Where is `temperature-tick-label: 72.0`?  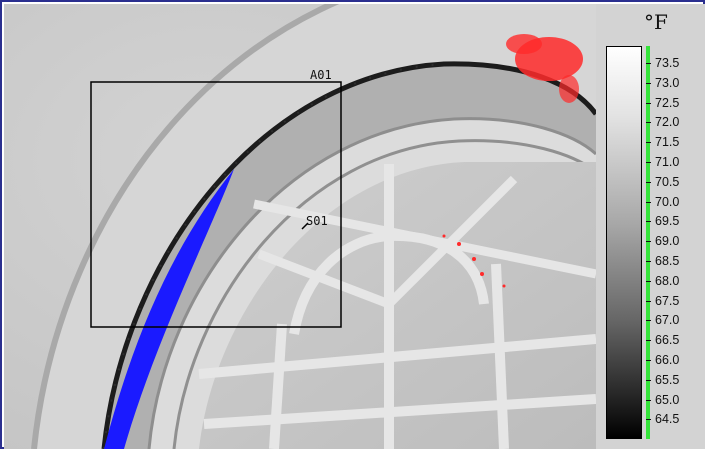
temperature-tick-label: 72.0 is located at coordinates (662, 122).